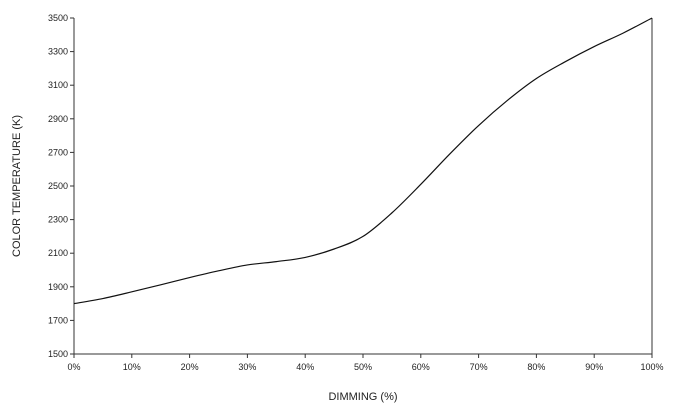 Image resolution: width=675 pixels, height=406 pixels. What do you see at coordinates (58, 354) in the screenshot?
I see `y-tick-label: 1500` at bounding box center [58, 354].